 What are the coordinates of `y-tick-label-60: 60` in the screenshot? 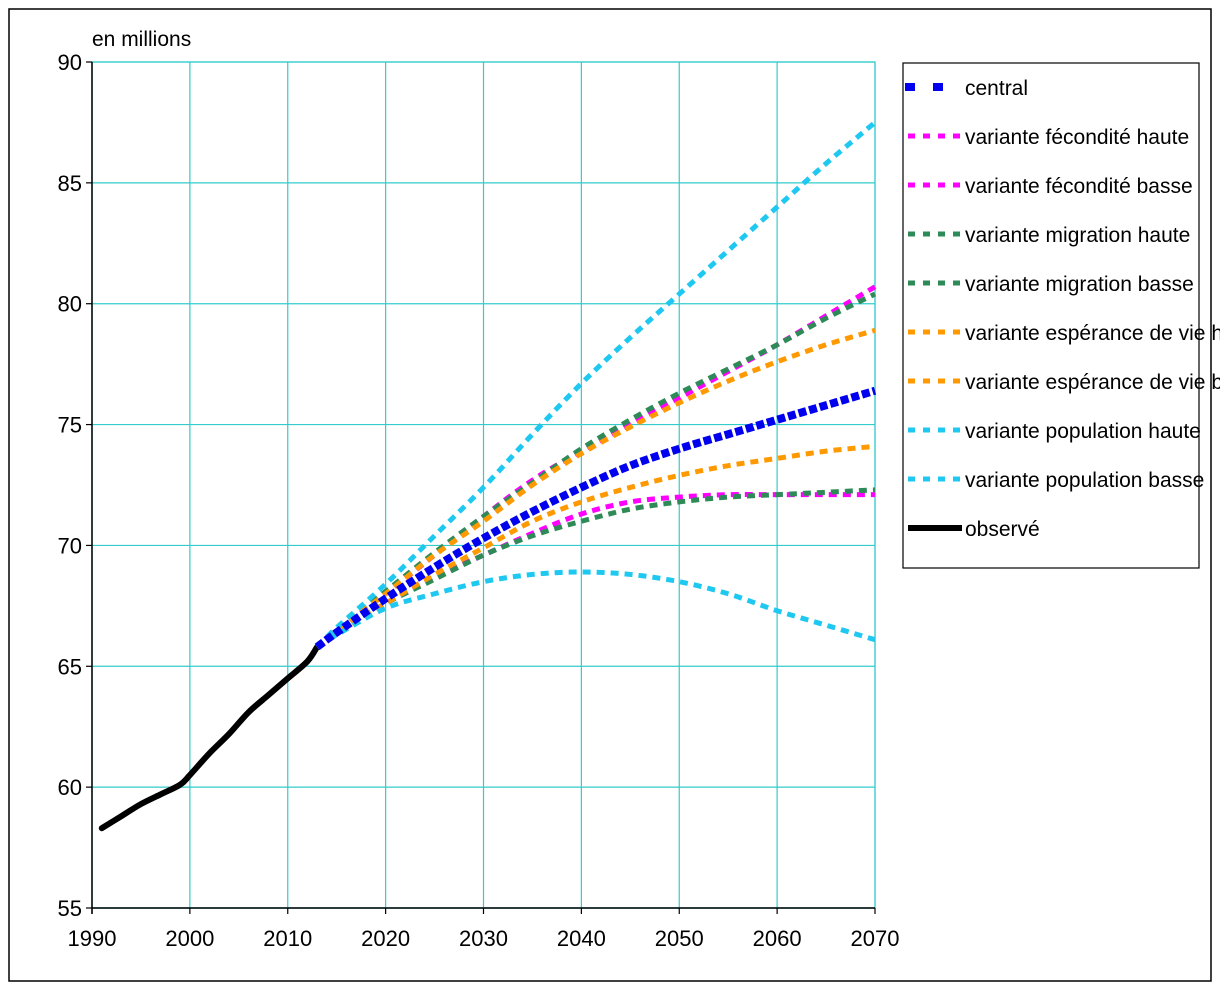 It's located at (70, 787).